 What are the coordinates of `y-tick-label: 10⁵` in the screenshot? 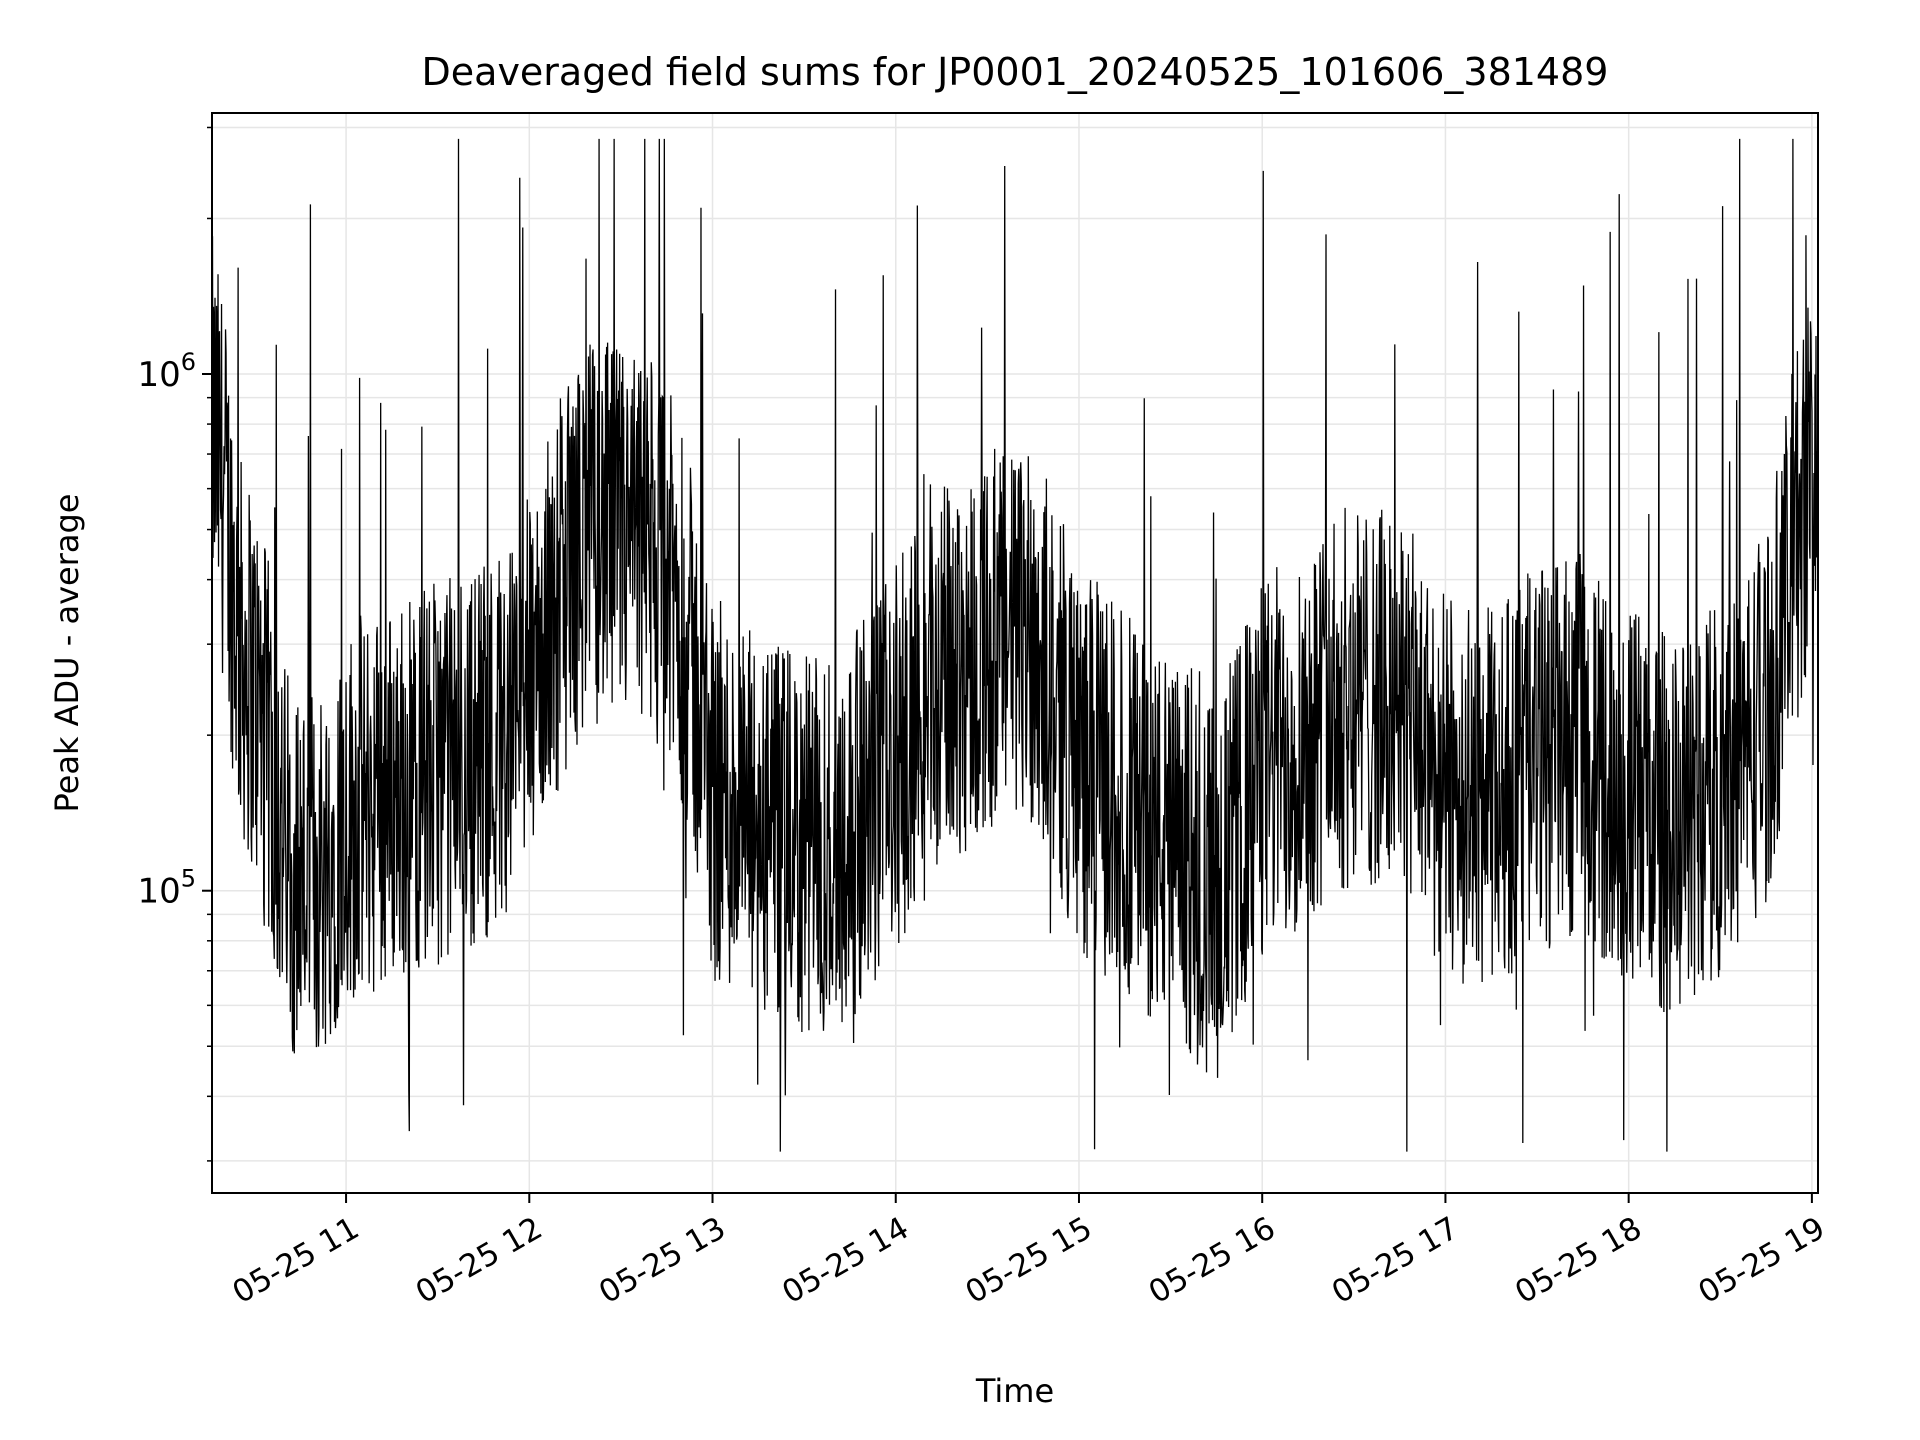 It's located at (166, 888).